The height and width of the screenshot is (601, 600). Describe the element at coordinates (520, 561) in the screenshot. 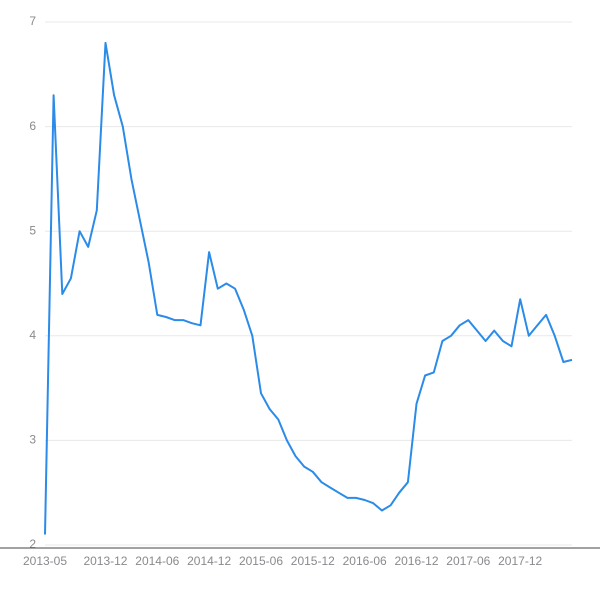

I see `x-tick-label: 2017-12` at that location.